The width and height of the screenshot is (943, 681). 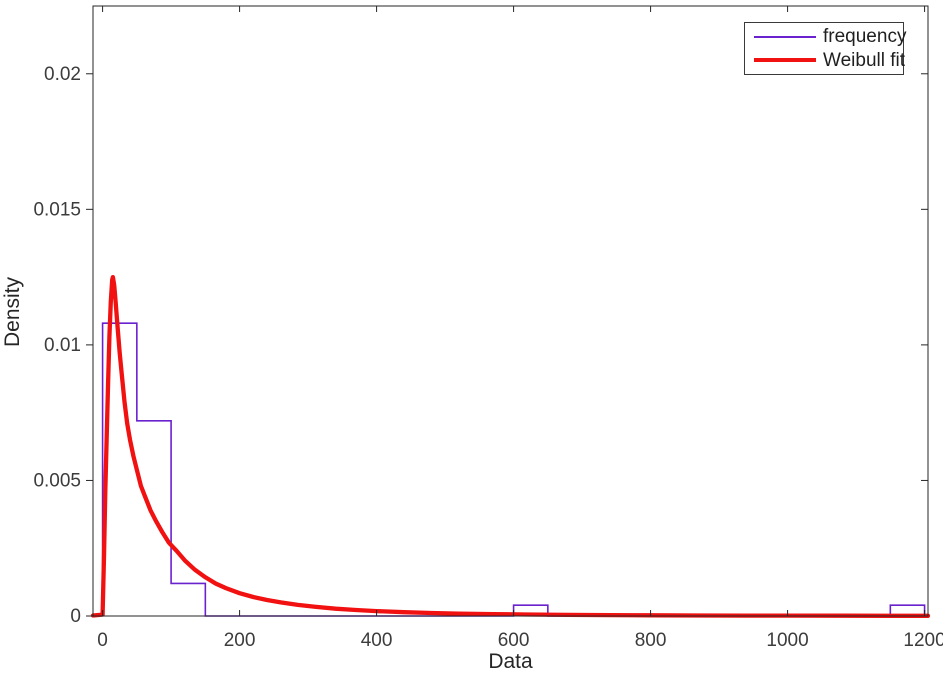 I want to click on legend-label-weibull-fit: Weibull fit, so click(x=864, y=60).